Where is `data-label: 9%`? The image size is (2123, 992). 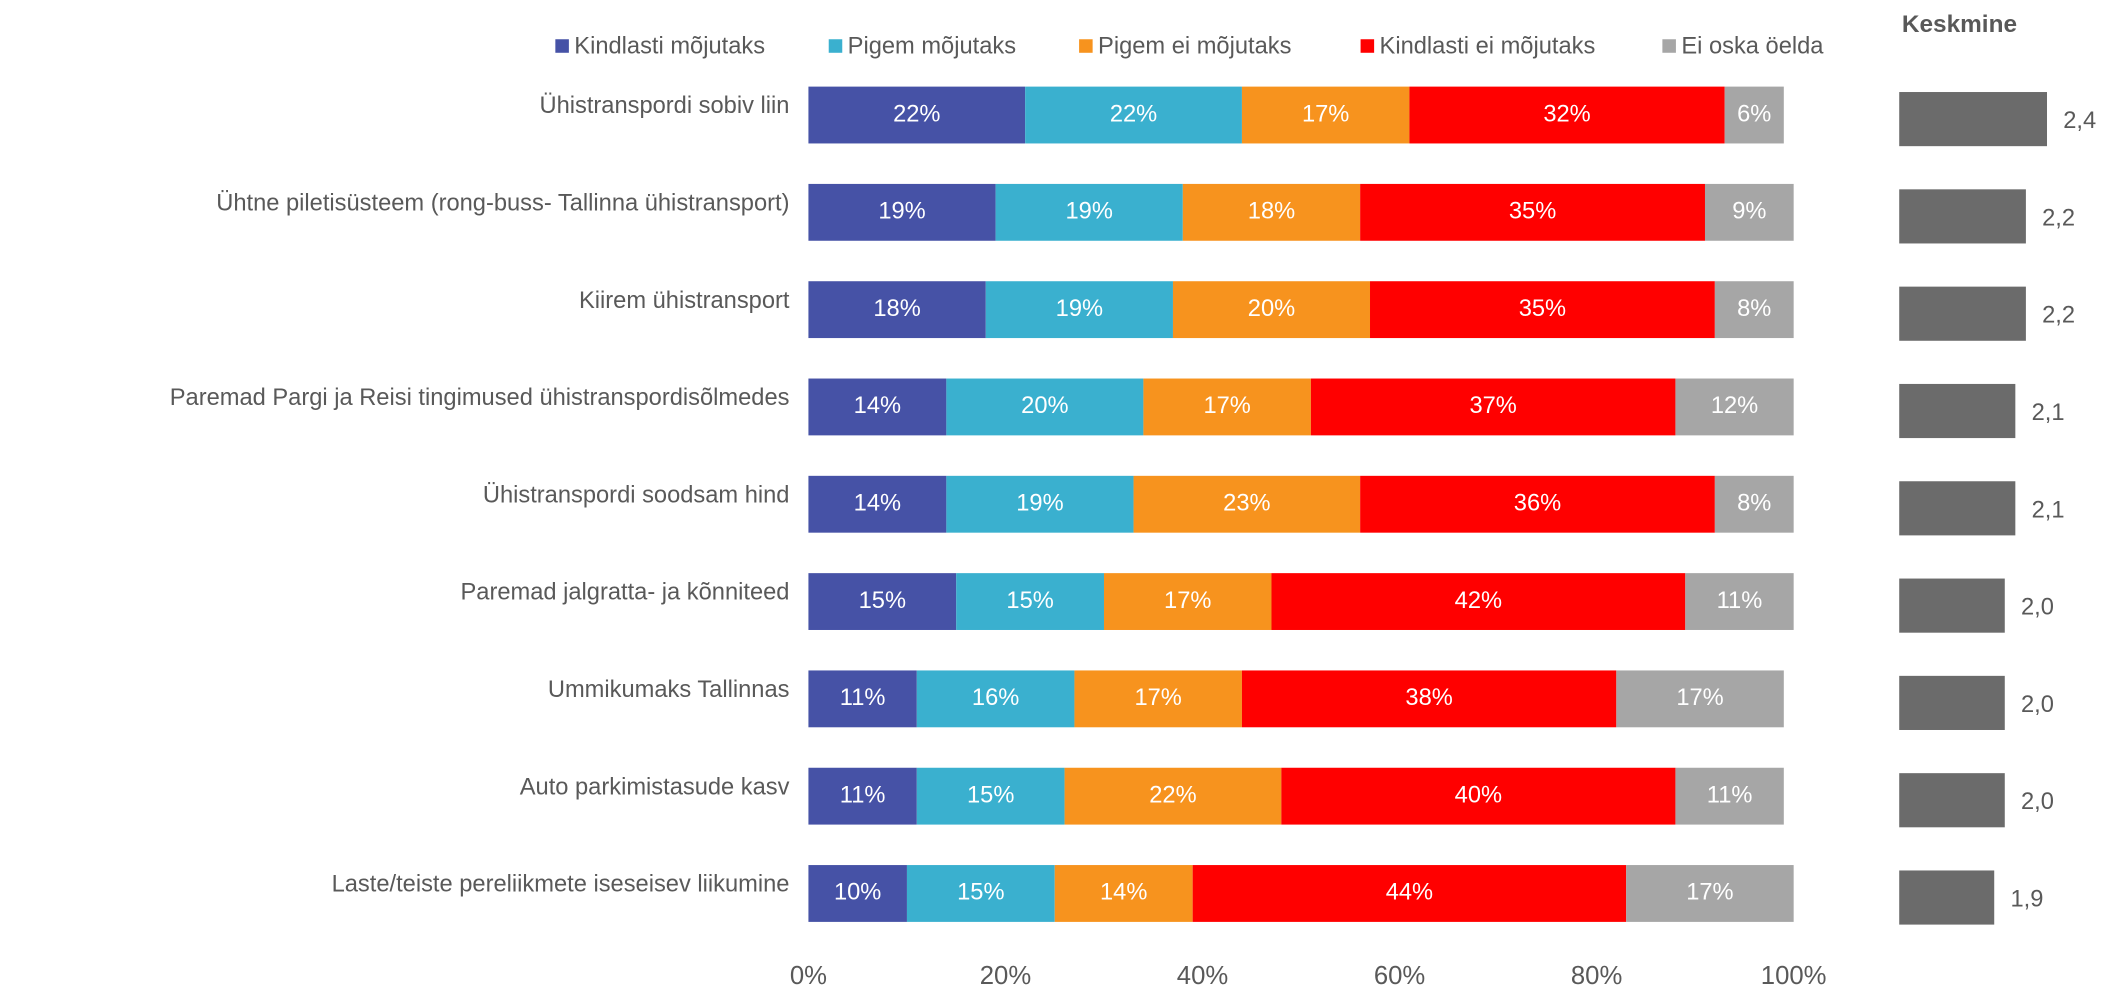
data-label: 9% is located at coordinates (1749, 212).